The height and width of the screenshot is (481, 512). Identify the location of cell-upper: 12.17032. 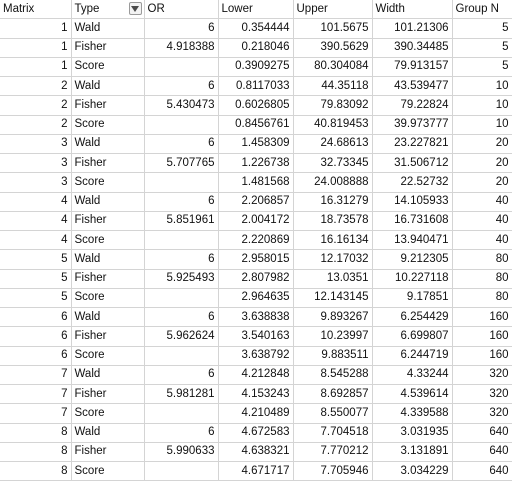
(333, 259).